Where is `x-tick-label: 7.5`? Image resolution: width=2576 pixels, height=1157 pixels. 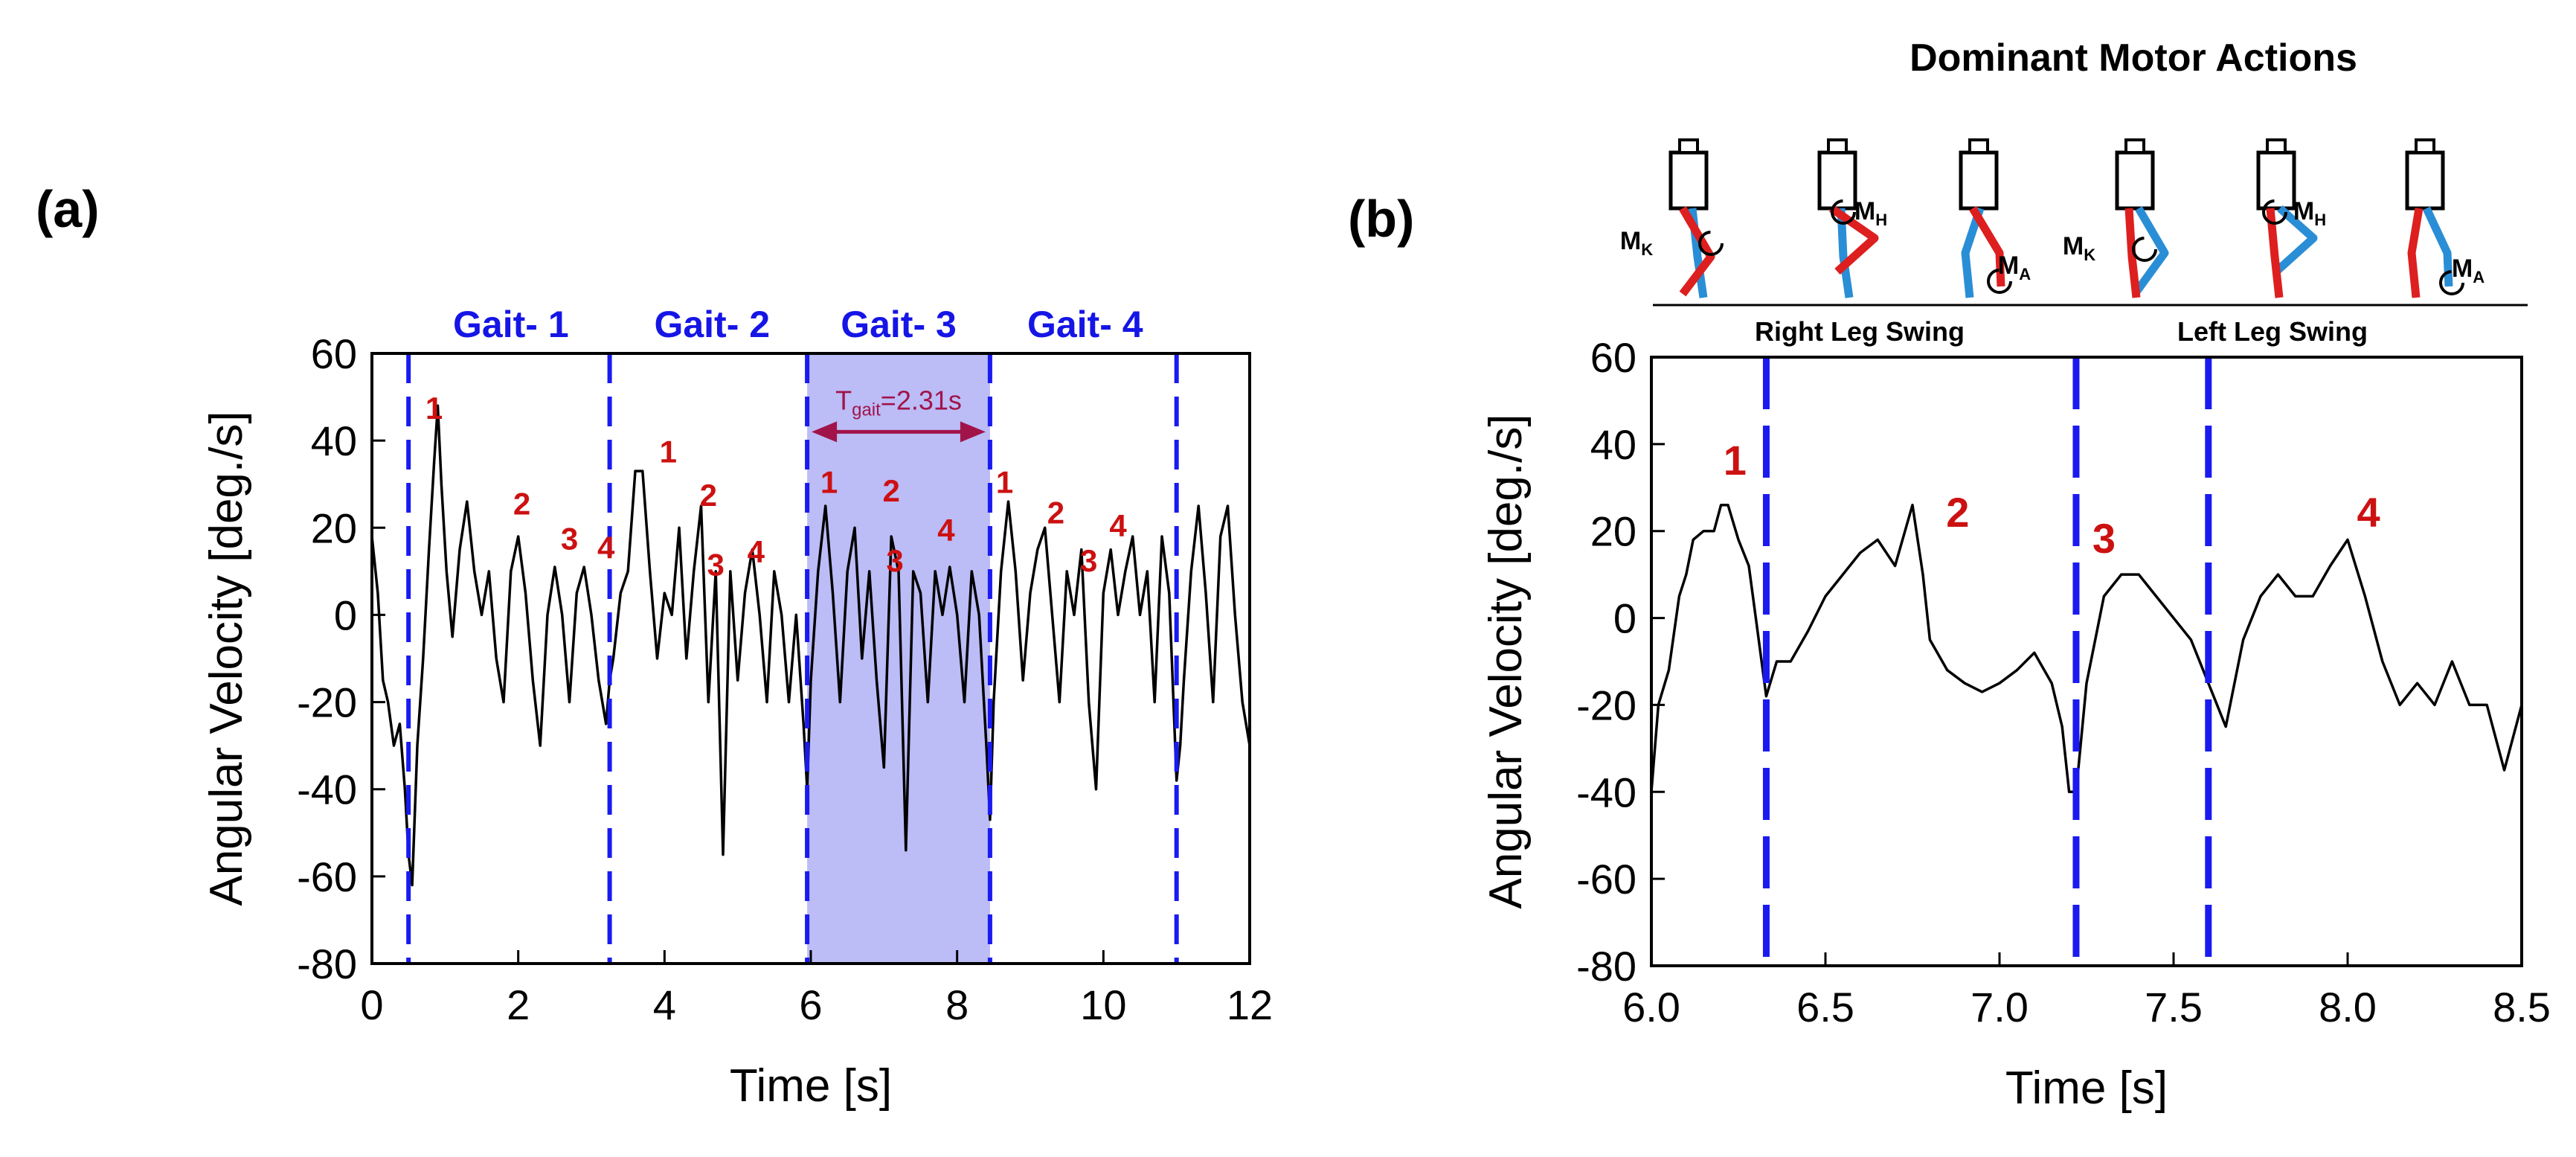 x-tick-label: 7.5 is located at coordinates (2174, 1007).